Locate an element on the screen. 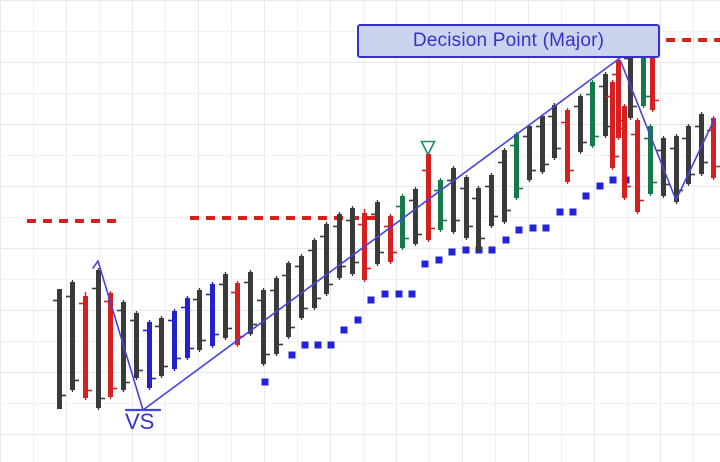 The image size is (720, 462). vs-pattern-label: VS is located at coordinates (140, 421).